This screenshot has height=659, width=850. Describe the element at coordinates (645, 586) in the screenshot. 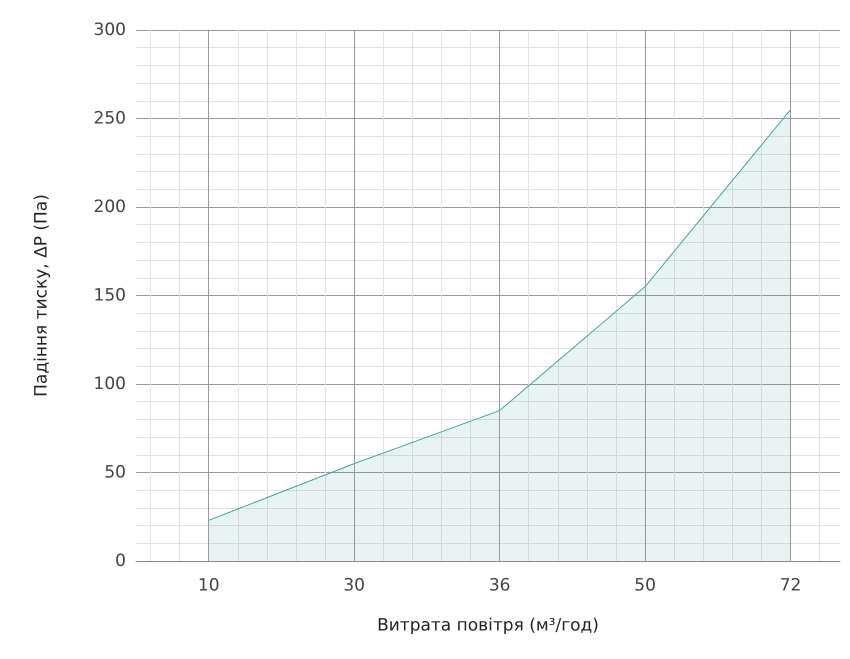

I see `x-tick-label: 50` at that location.